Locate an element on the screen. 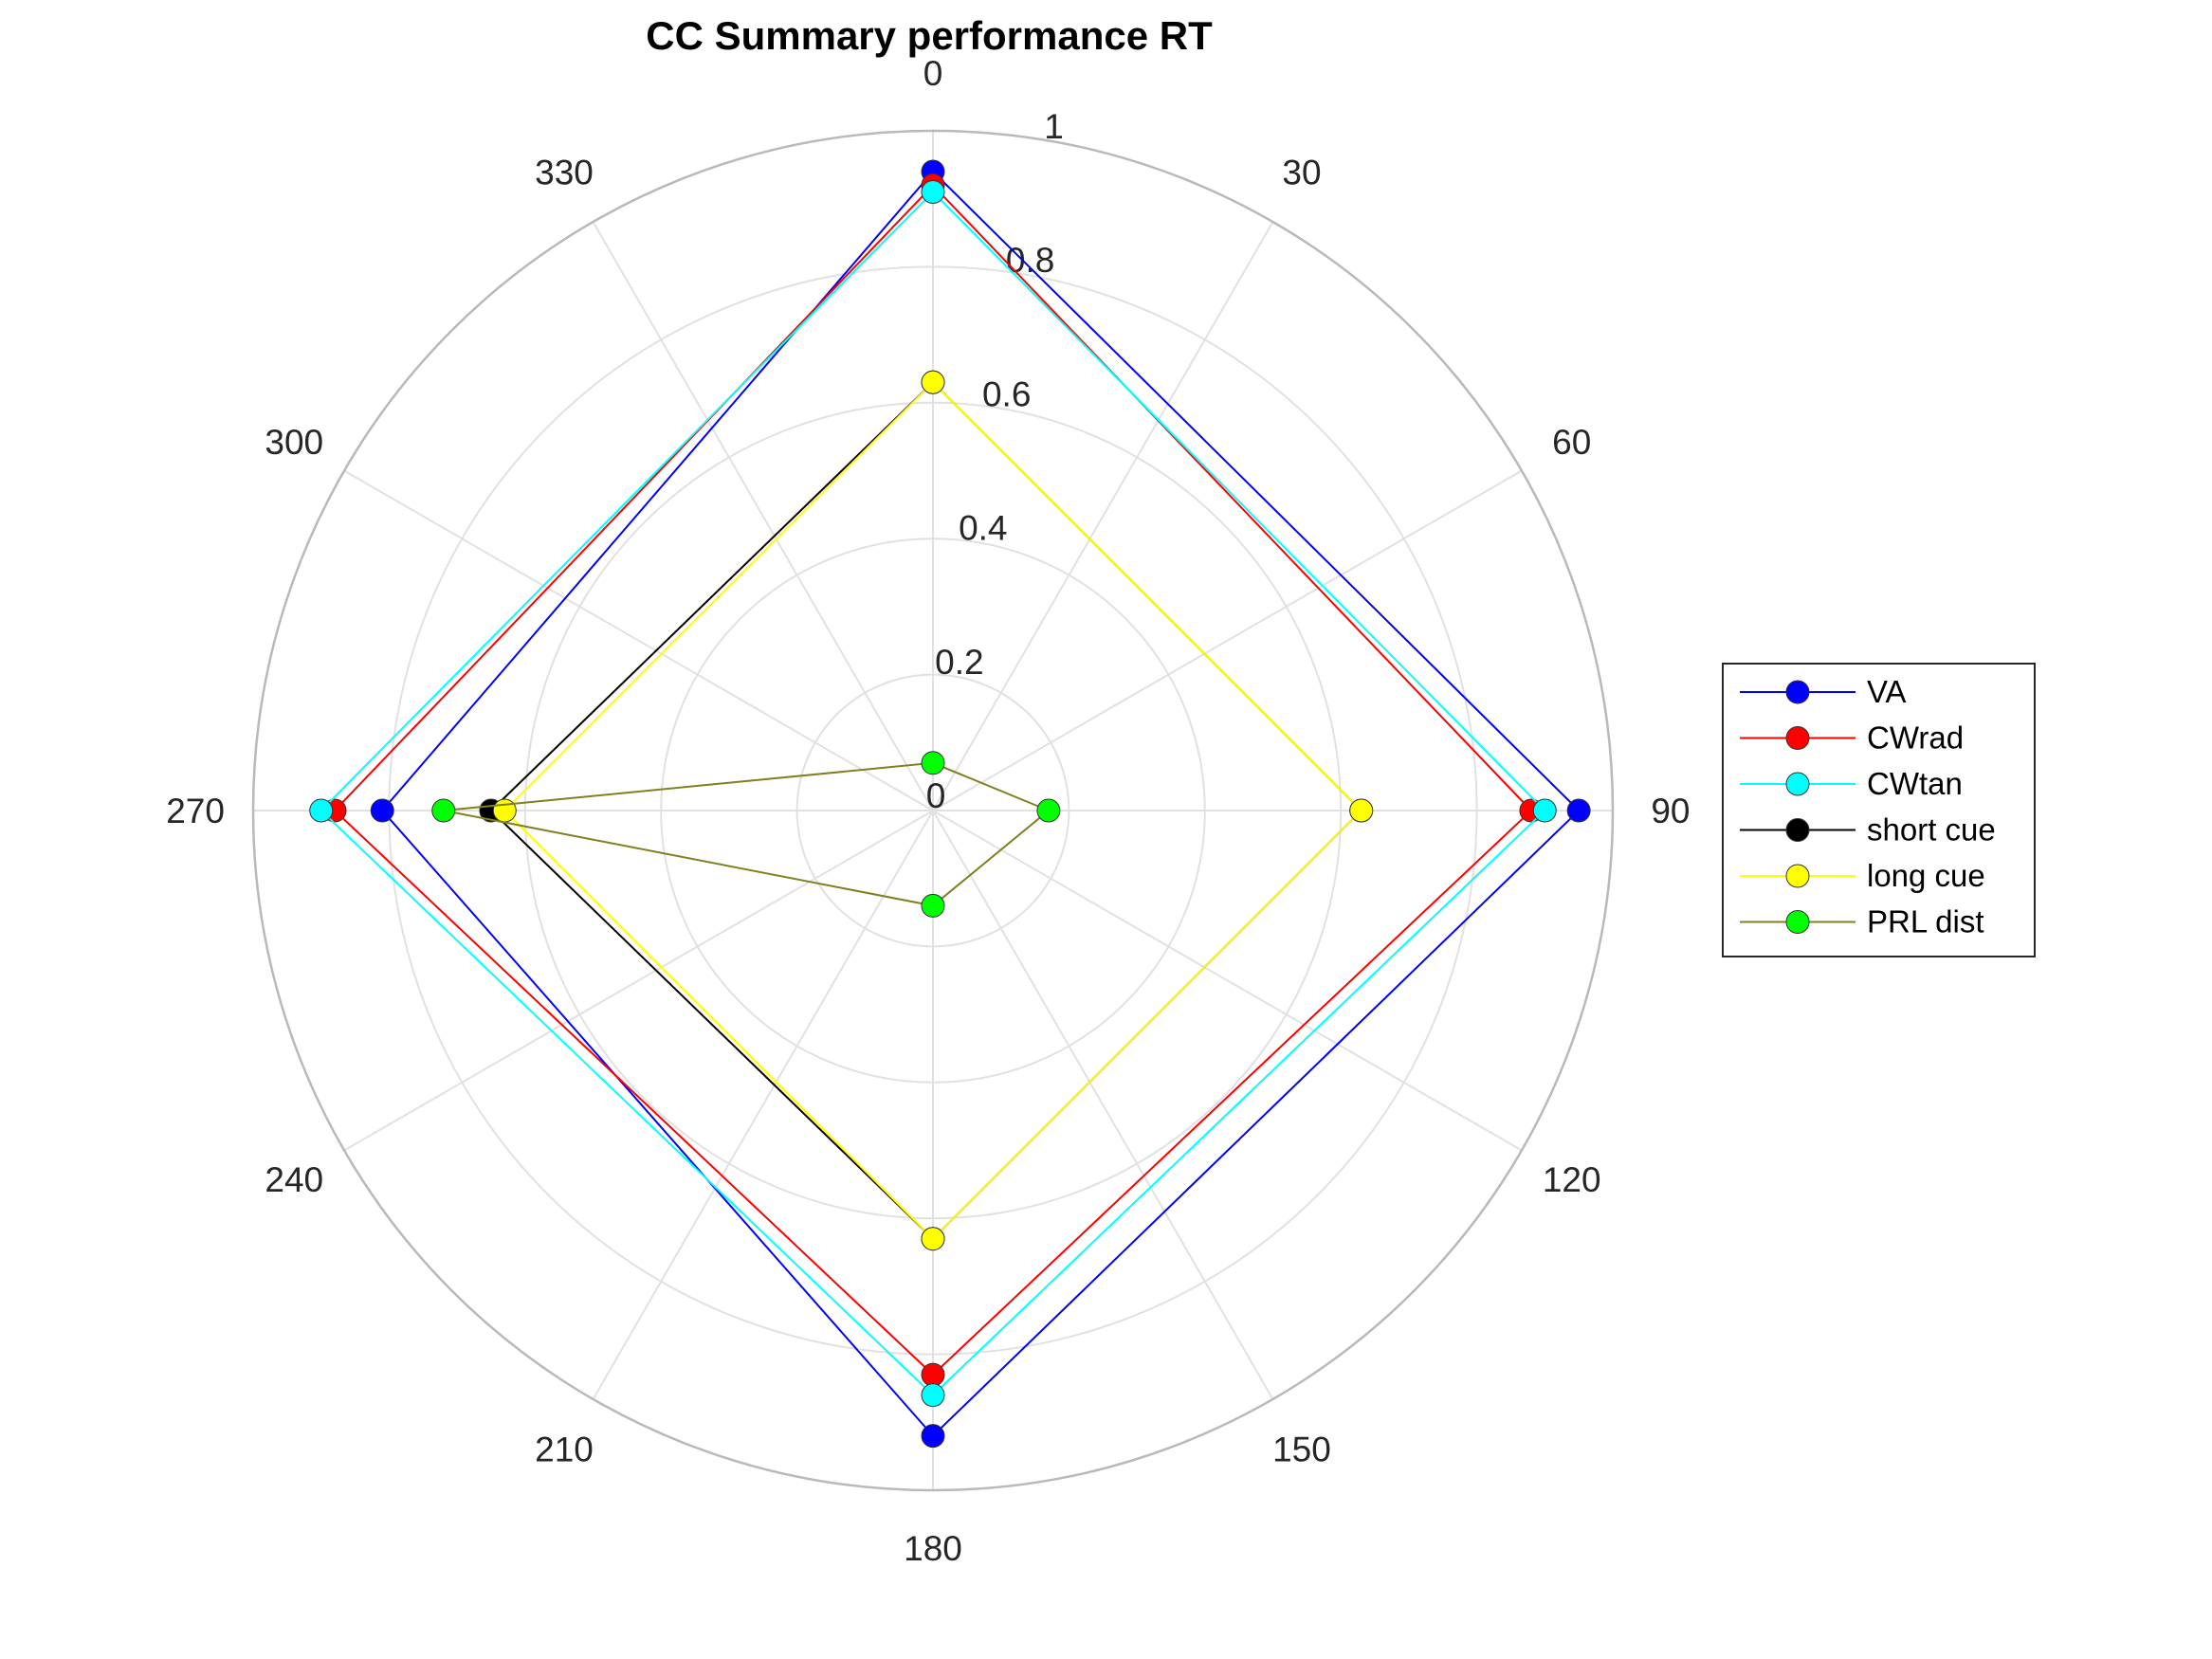 Image resolution: width=2212 pixels, height=1659 pixels. theta-tick-label: 240 is located at coordinates (294, 1179).